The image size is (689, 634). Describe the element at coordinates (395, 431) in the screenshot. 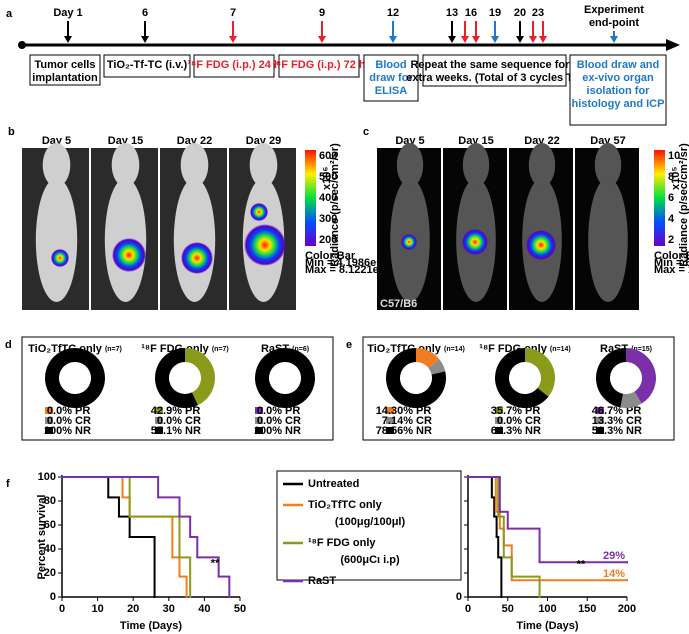

I see `legend-value: 78.56%` at that location.